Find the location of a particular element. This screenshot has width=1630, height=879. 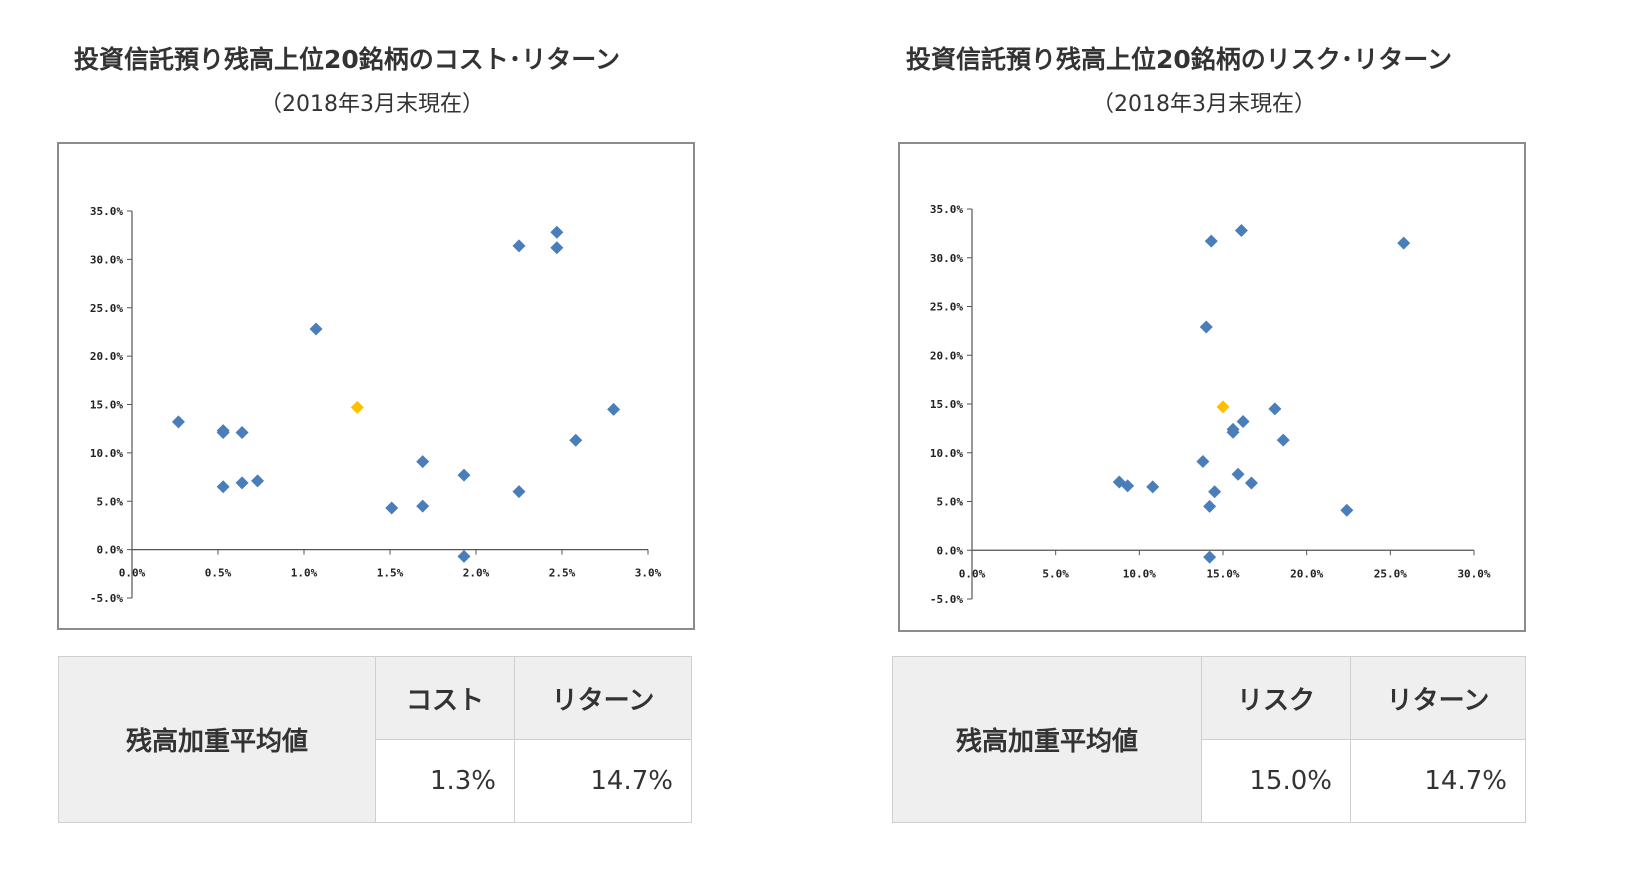

x-tick-label: 2.0% is located at coordinates (476, 573).